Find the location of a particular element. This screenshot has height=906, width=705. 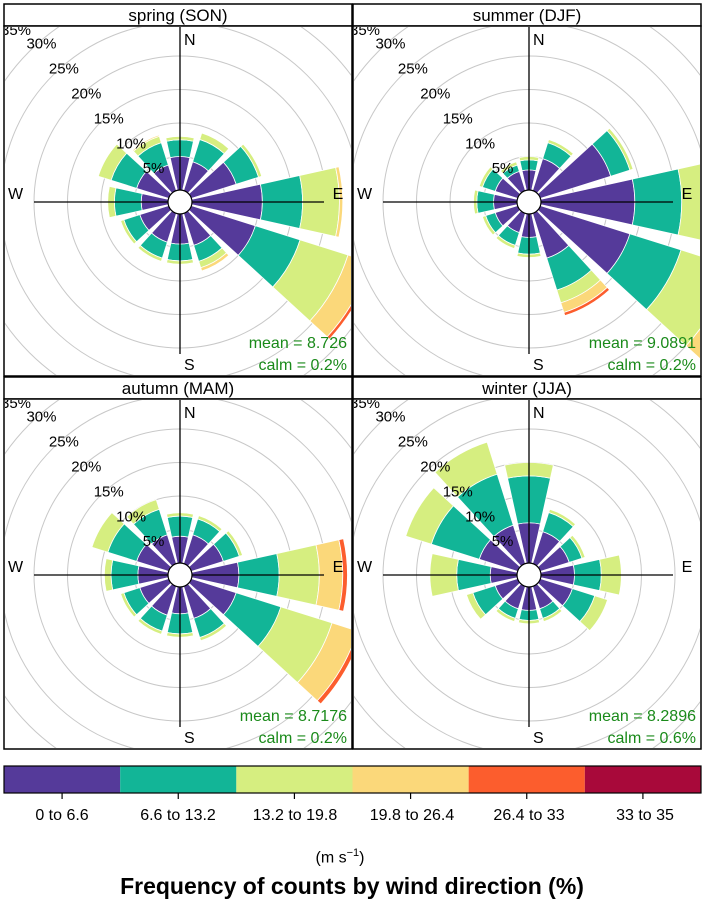

legend-colorbar is located at coordinates (352, 782).